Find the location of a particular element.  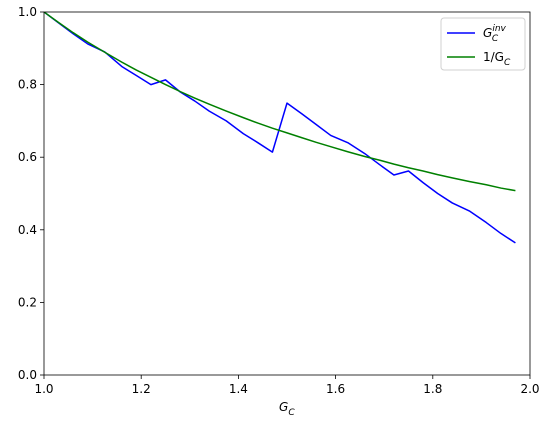

math-label: 1/GC is located at coordinates (497, 59).